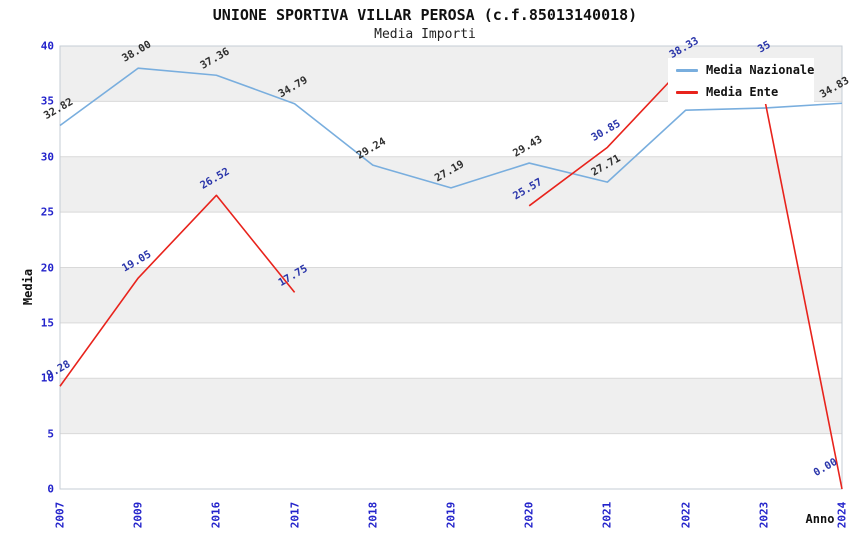  Describe the element at coordinates (47, 101) in the screenshot. I see `y-tick-label: 35` at that location.